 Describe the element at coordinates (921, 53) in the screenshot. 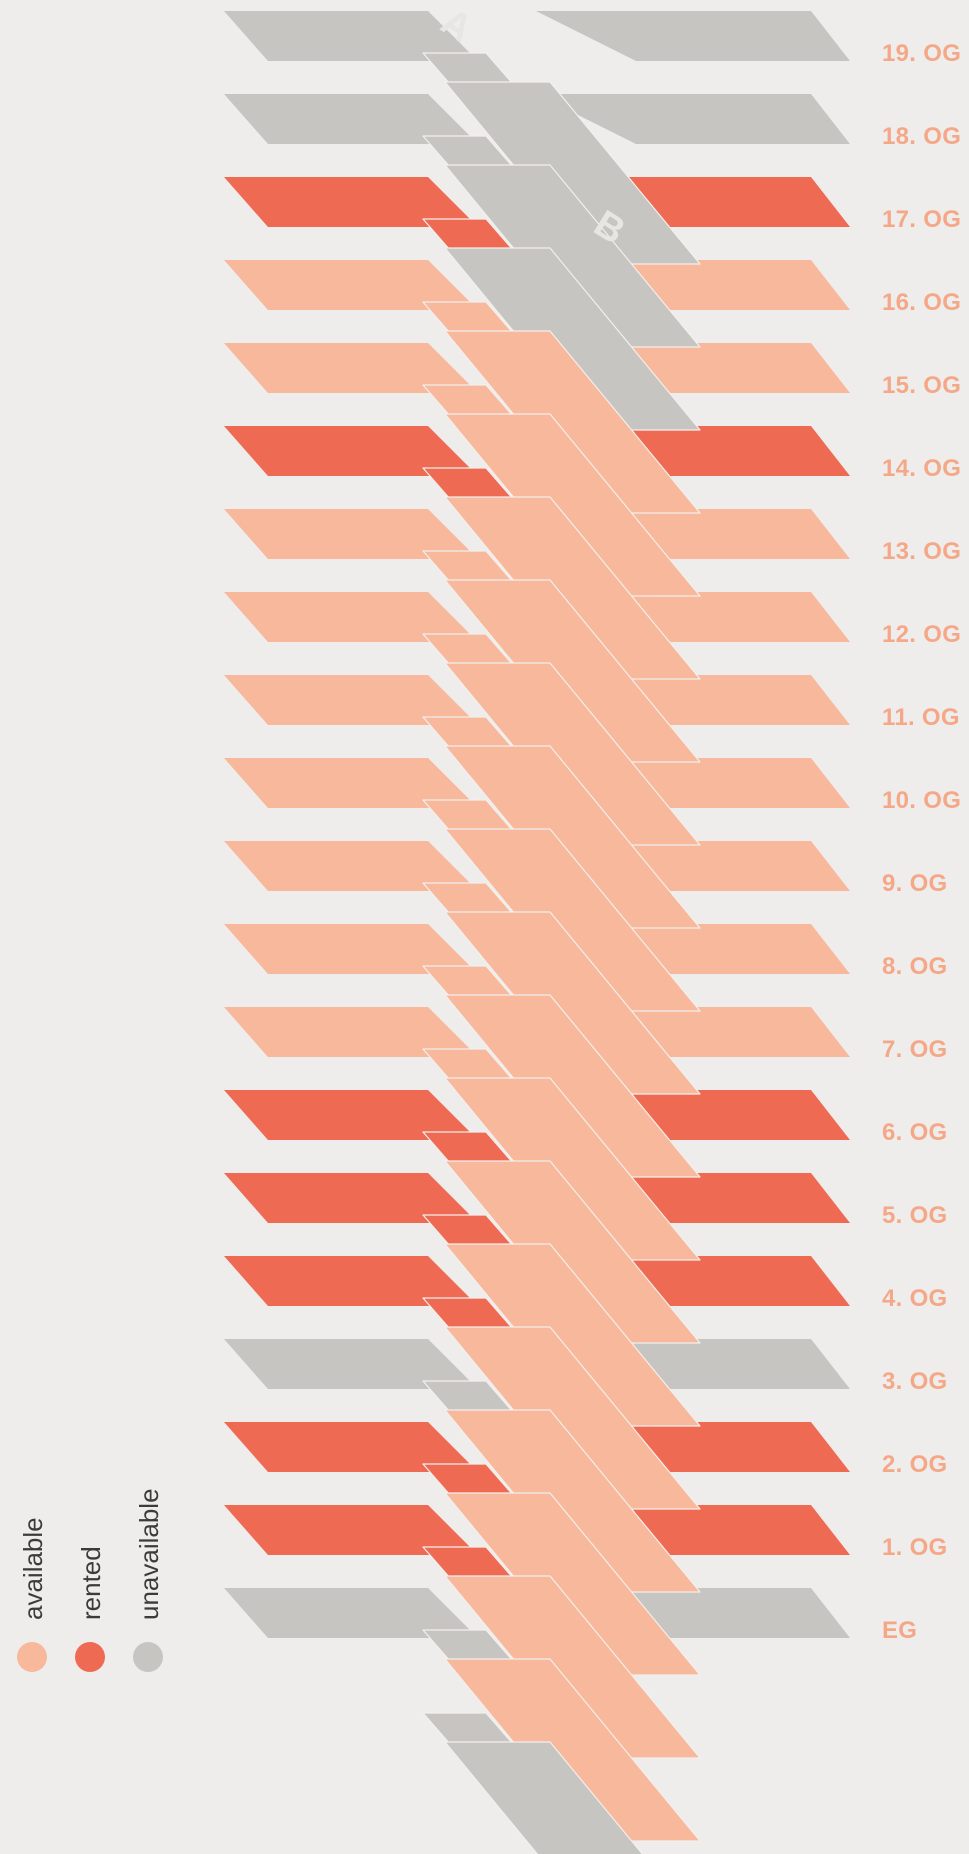

I see `floor-label: 19. OG` at that location.